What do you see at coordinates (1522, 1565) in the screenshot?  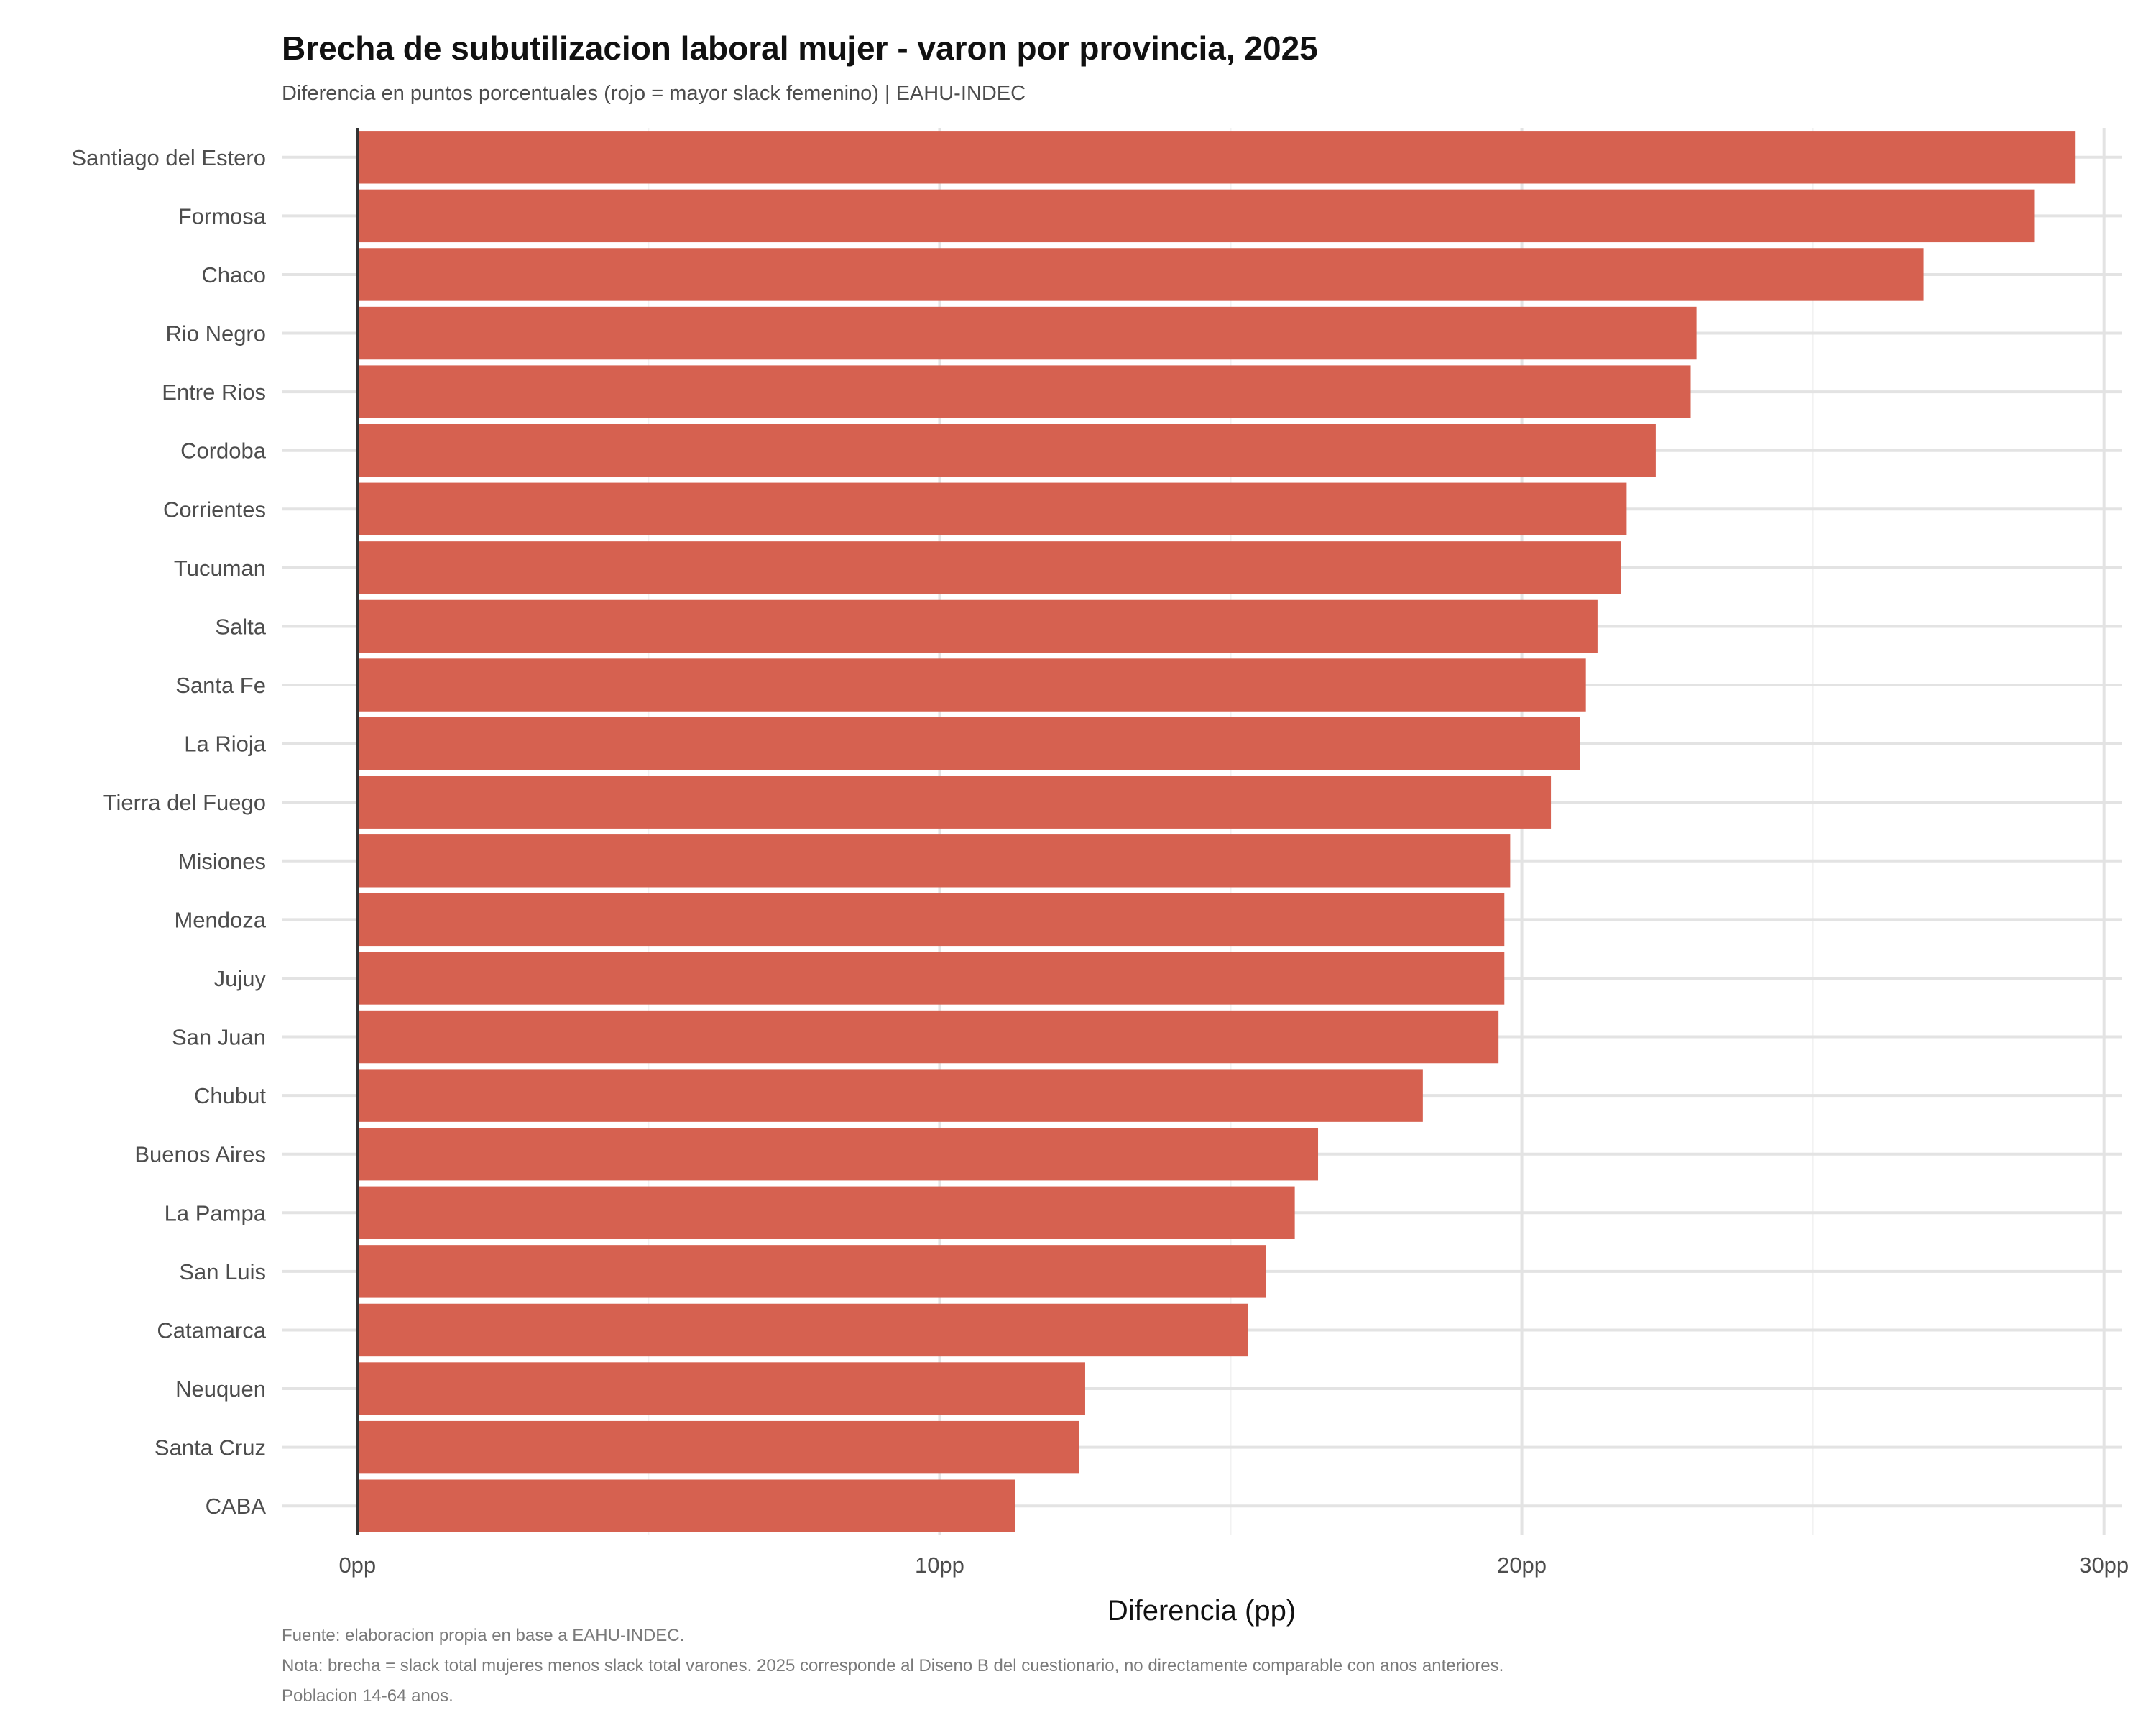 I see `x-axis-tick-label: 20pp` at bounding box center [1522, 1565].